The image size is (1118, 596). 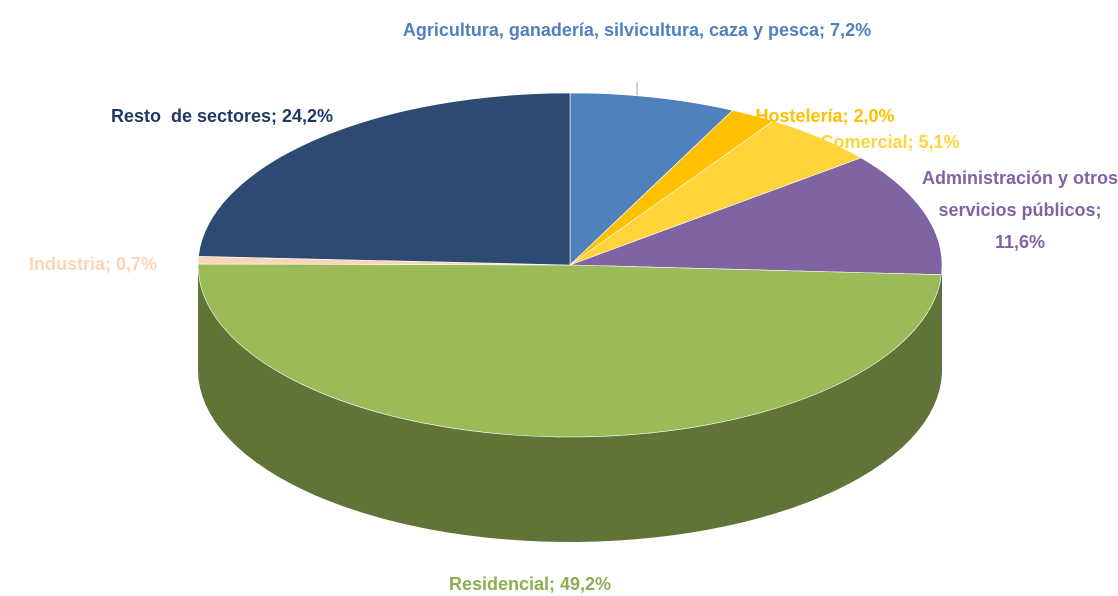 I want to click on data-label: Residencial; 49,2%, so click(x=530, y=584).